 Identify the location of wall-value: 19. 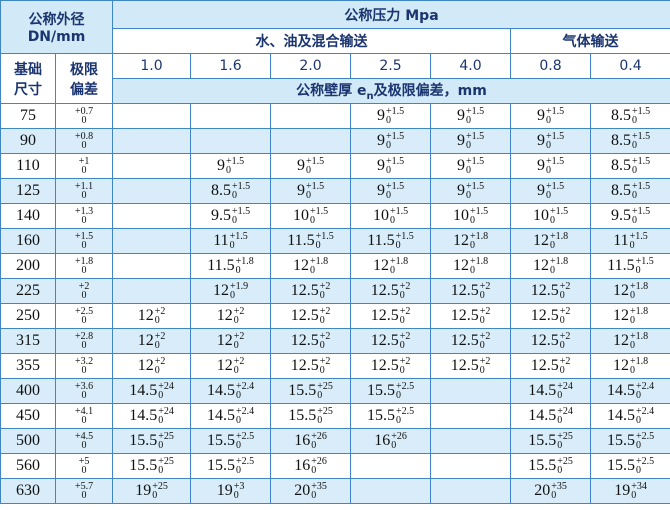
(224, 490).